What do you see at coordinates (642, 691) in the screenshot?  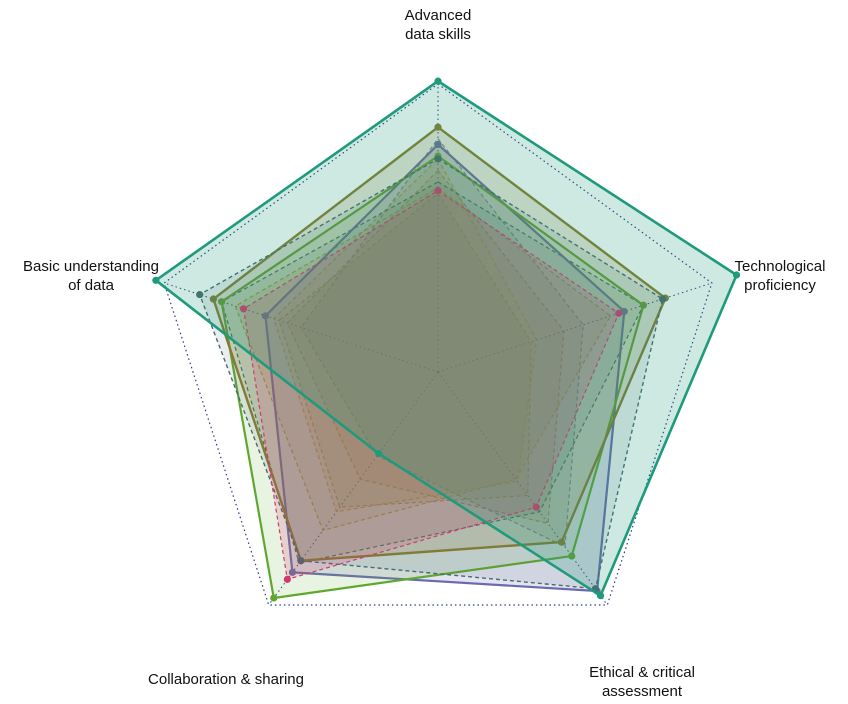 I see `axis-label-3-line-2: assessment` at bounding box center [642, 691].